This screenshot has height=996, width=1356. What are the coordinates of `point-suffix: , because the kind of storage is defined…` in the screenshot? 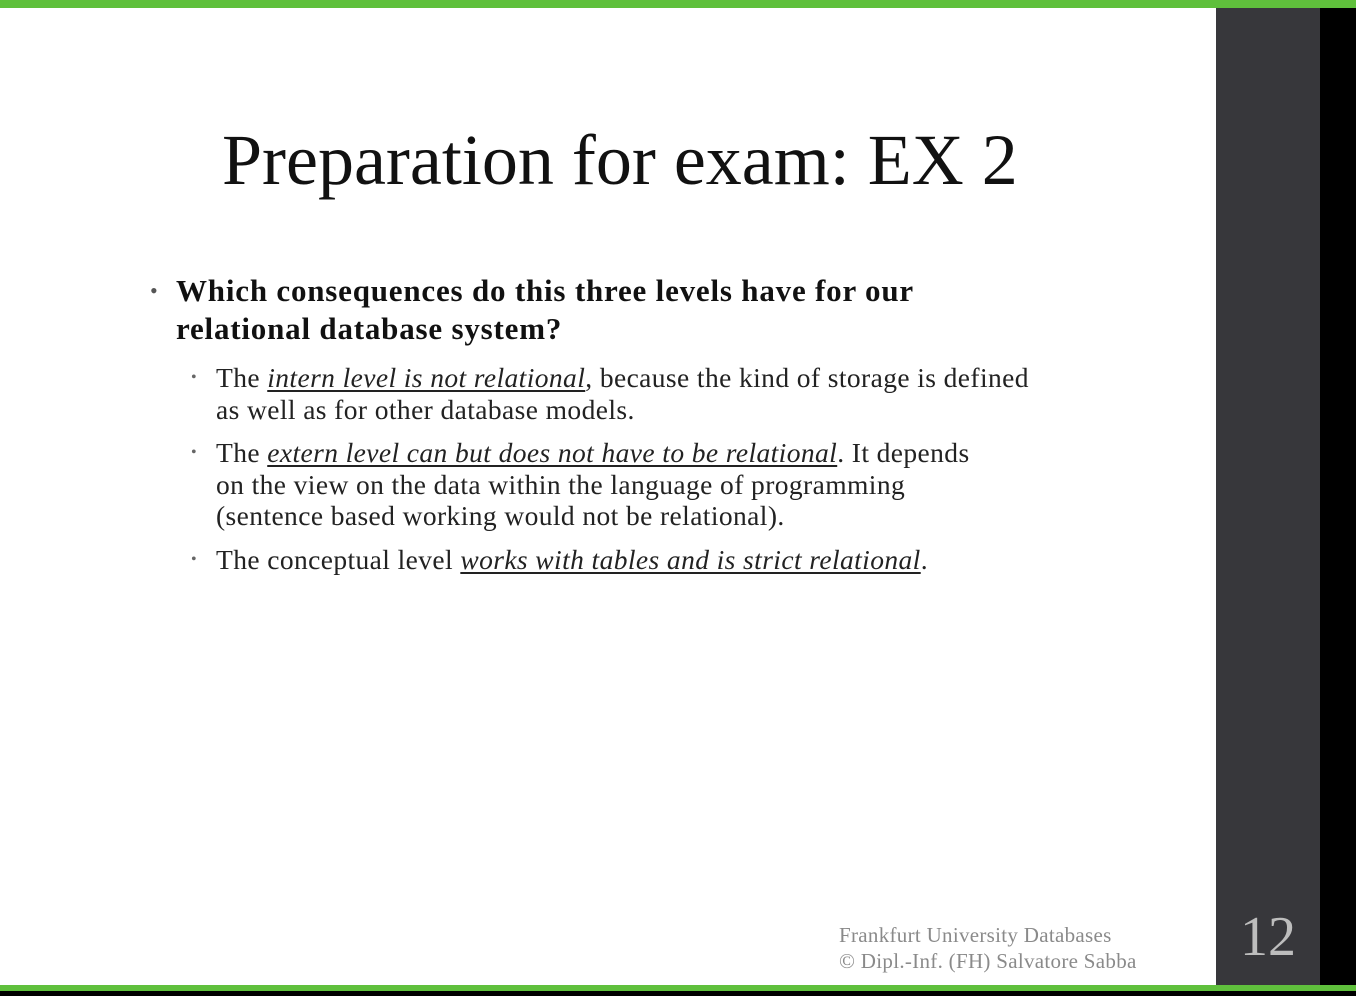 It's located at (622, 393).